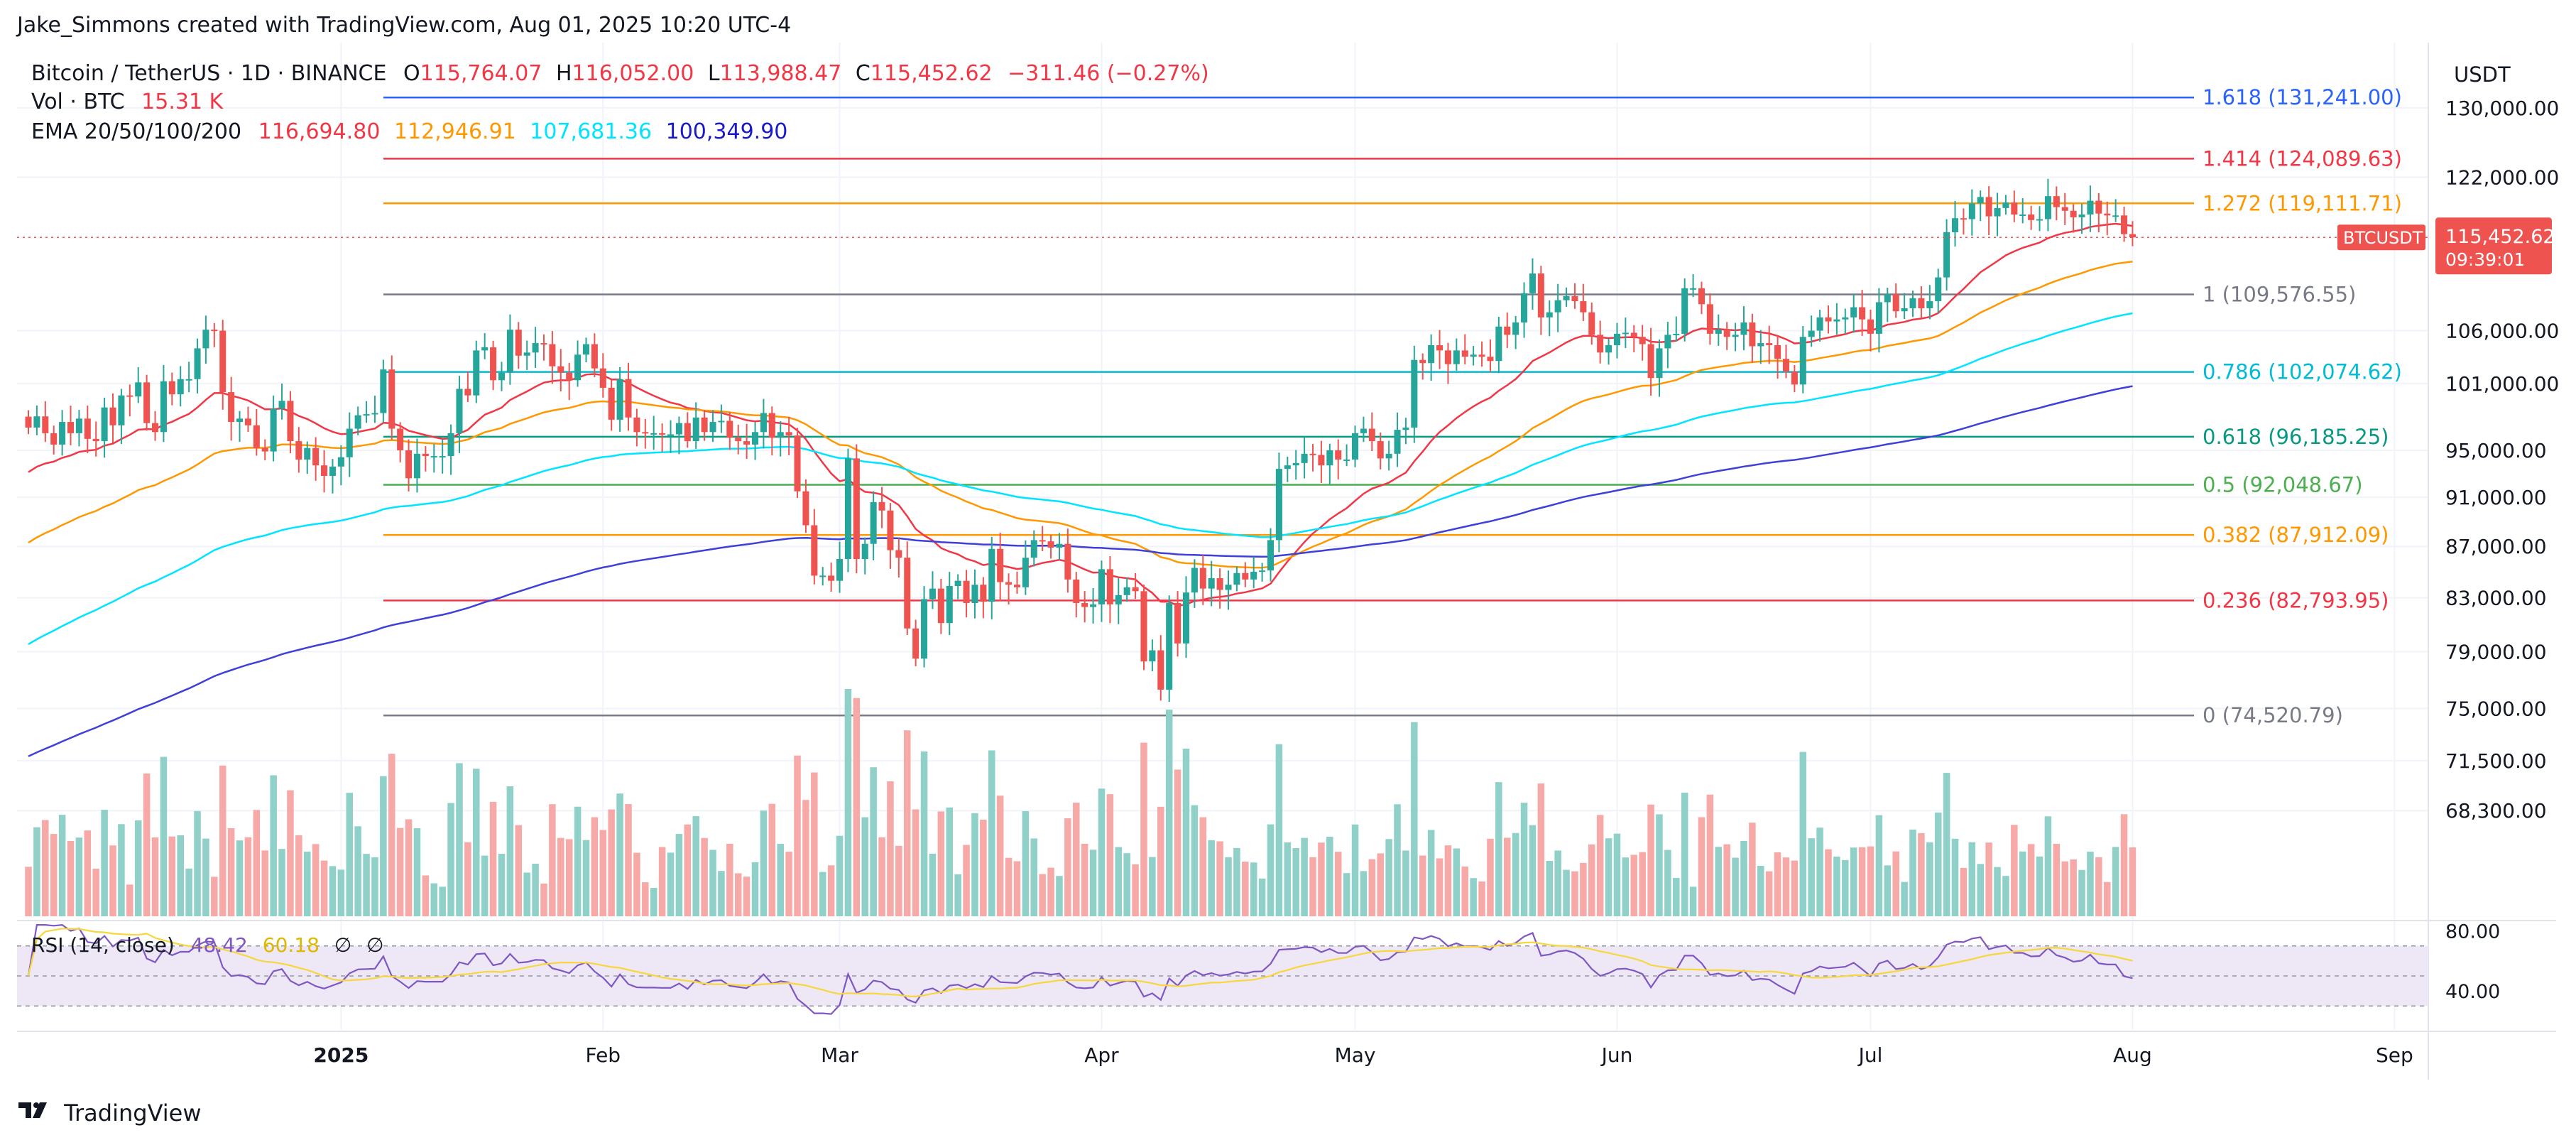  What do you see at coordinates (1870, 1055) in the screenshot?
I see `time-axis-label: Jul` at bounding box center [1870, 1055].